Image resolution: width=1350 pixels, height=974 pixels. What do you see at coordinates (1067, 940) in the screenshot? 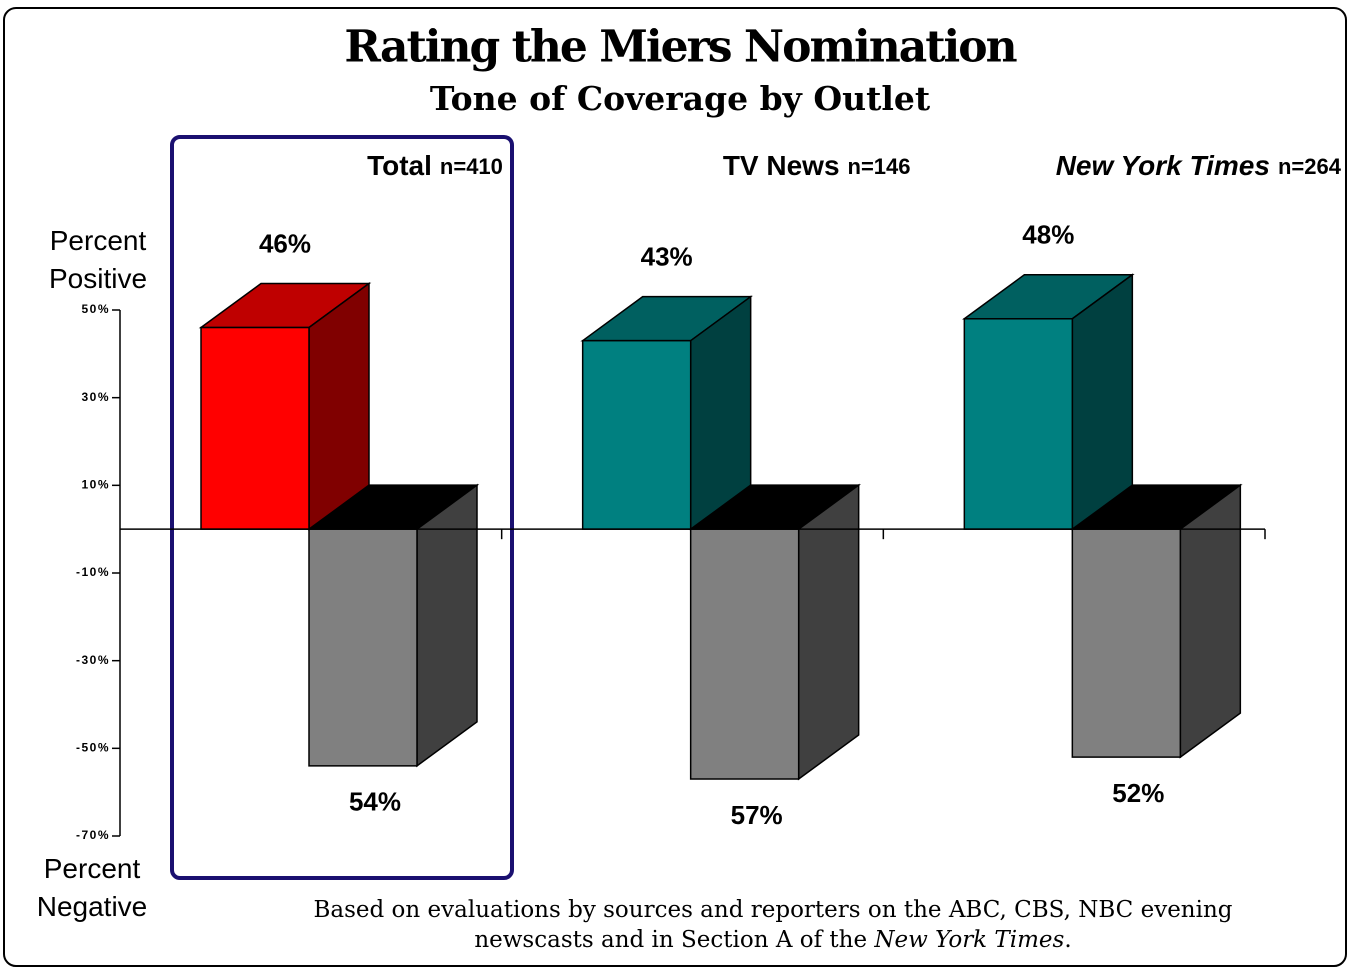
I see `note: .` at bounding box center [1067, 940].